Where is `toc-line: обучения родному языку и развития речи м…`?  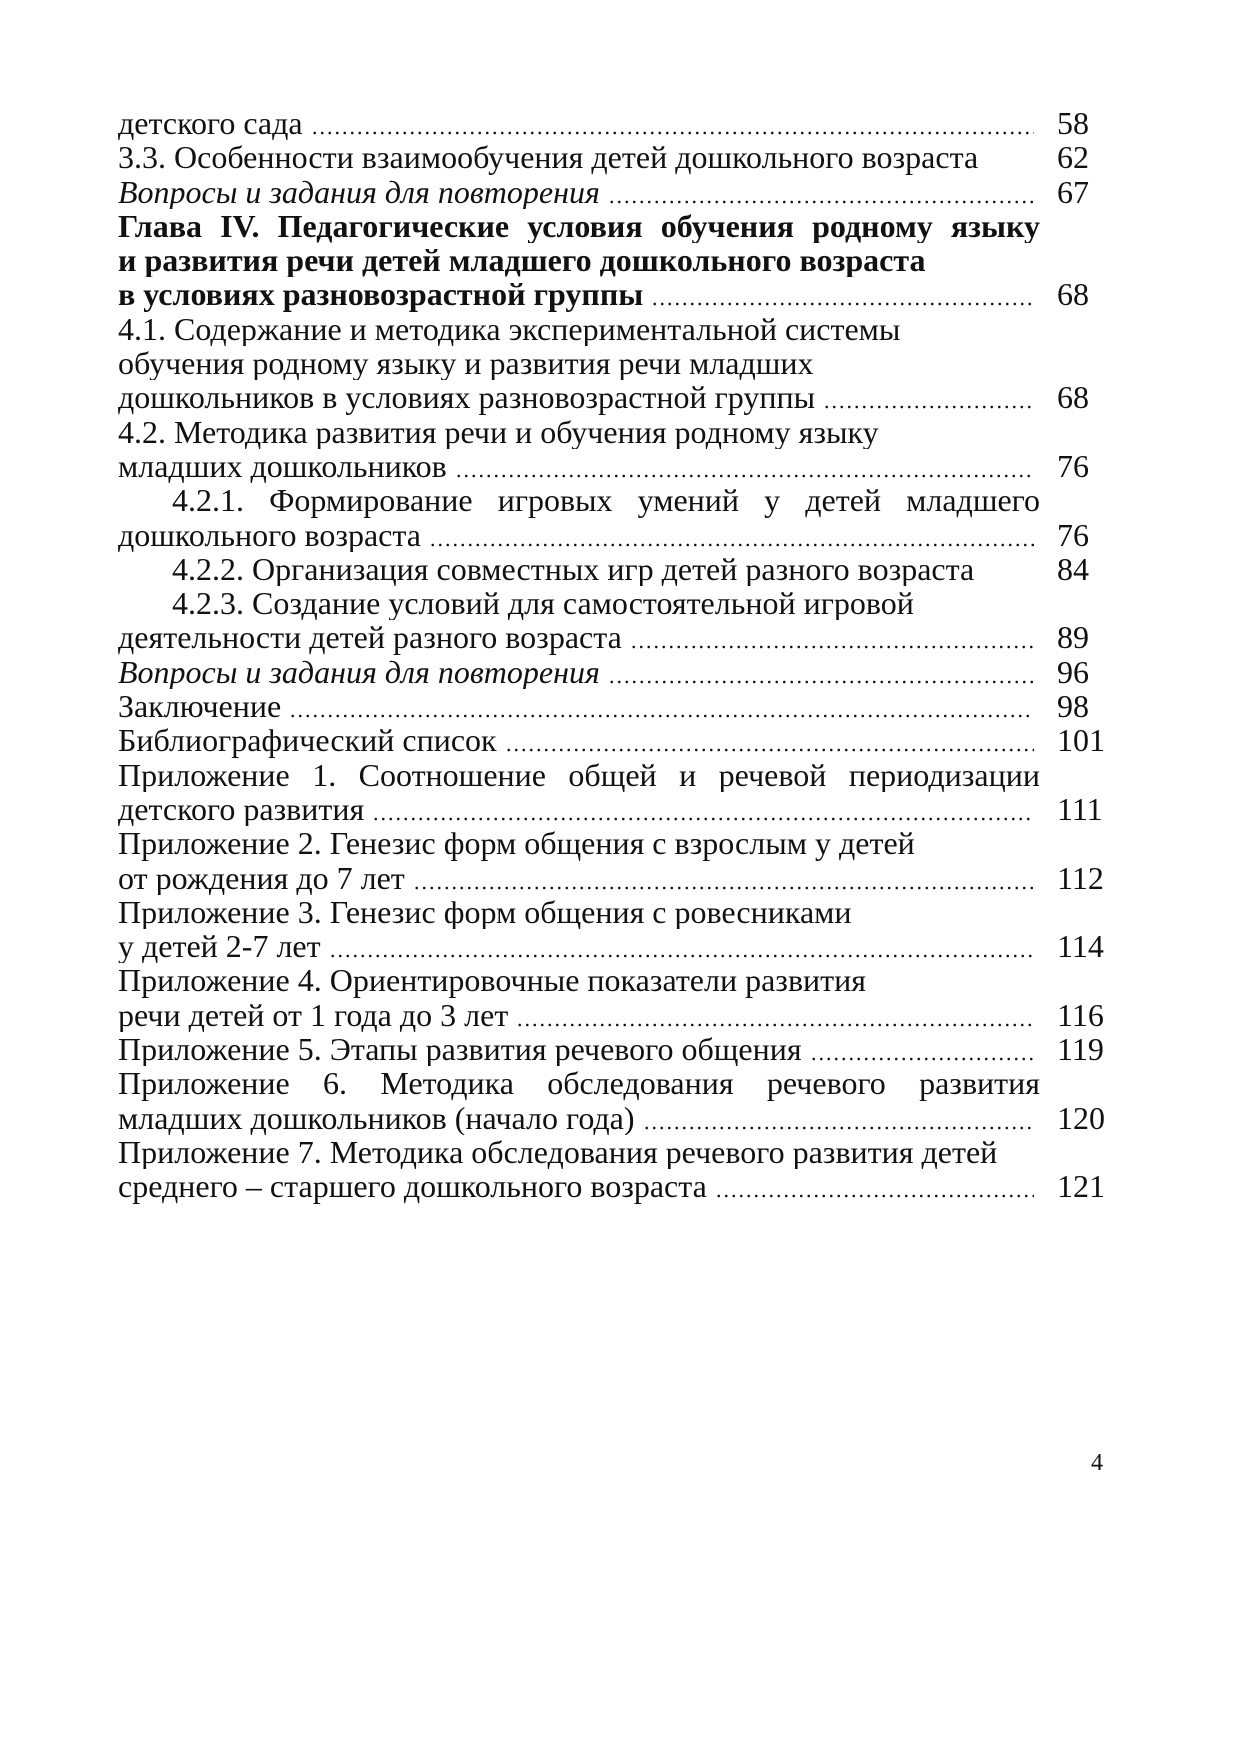 toc-line: обучения родному языку и развития речи м… is located at coordinates (618, 363).